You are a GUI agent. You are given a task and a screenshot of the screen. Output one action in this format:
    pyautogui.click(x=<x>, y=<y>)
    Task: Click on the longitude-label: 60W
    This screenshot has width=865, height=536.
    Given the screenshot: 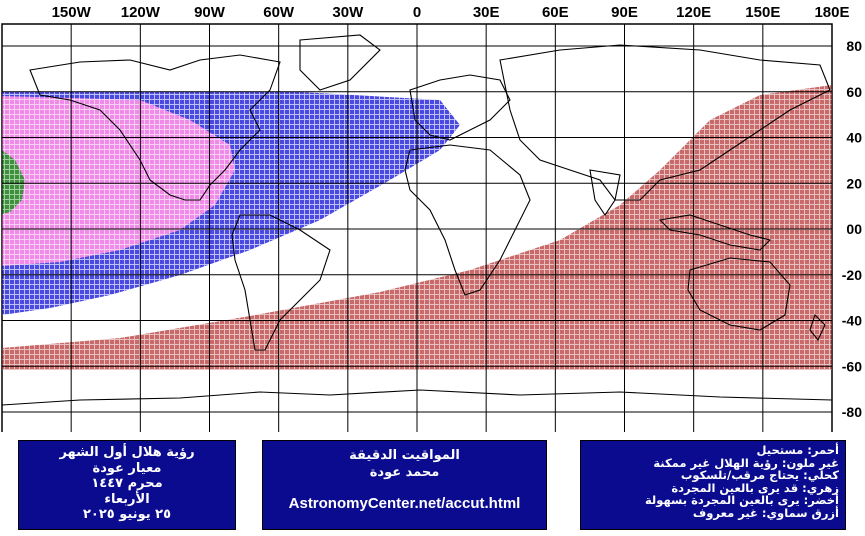 What is the action you would take?
    pyautogui.click(x=279, y=12)
    